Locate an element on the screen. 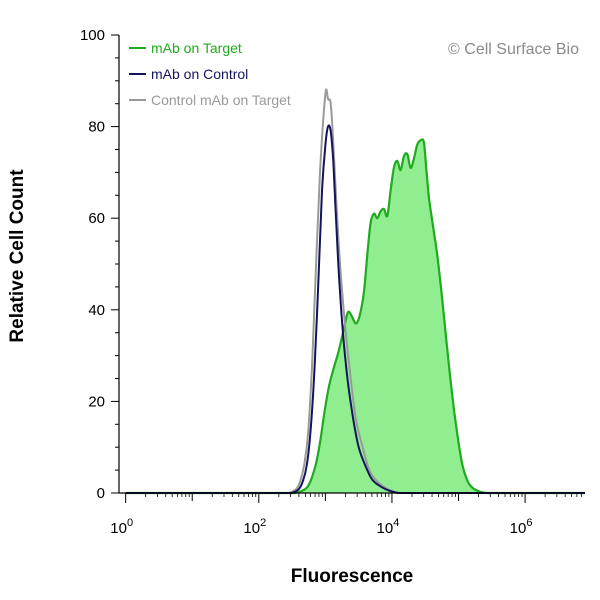 Image resolution: width=600 pixels, height=600 pixels. y-tick-label: 100 is located at coordinates (92, 35).